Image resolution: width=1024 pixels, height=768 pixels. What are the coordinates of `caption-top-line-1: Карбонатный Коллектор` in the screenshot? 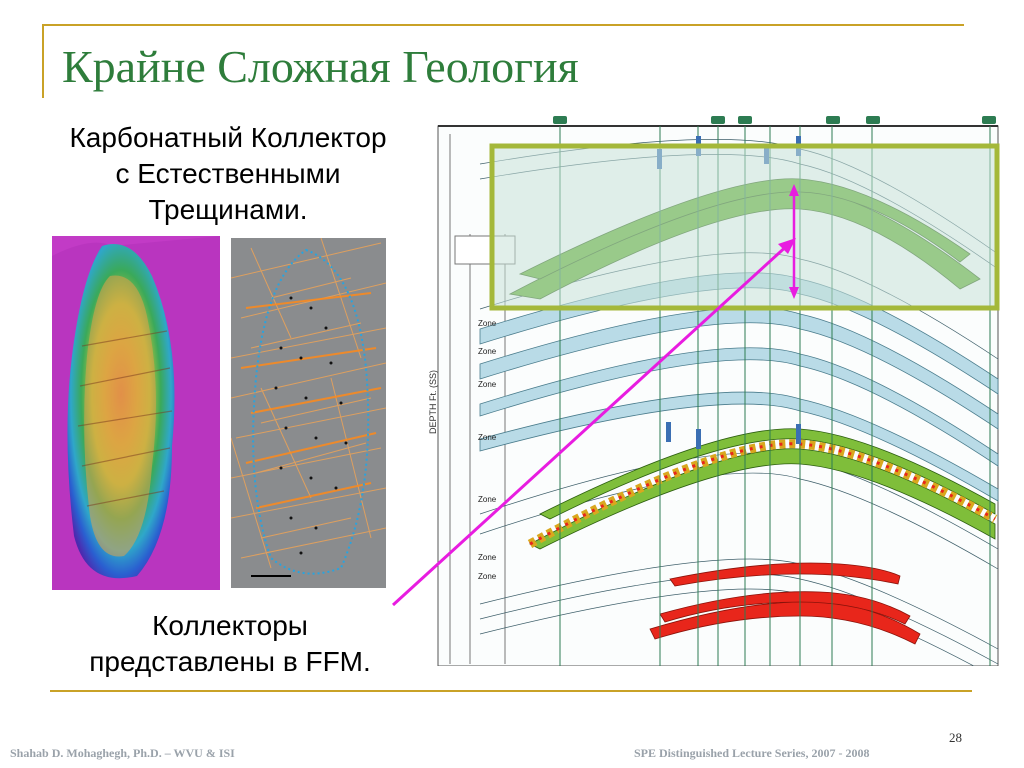 It's located at (228, 137).